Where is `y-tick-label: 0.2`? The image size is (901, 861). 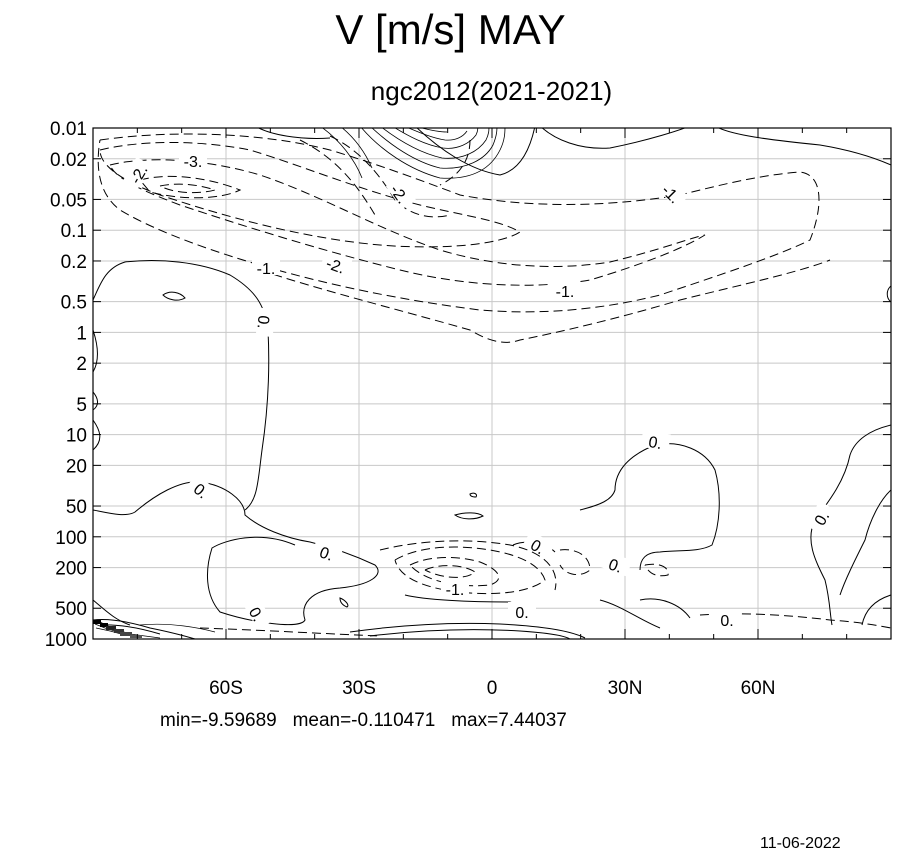
y-tick-label: 0.2 is located at coordinates (74, 262).